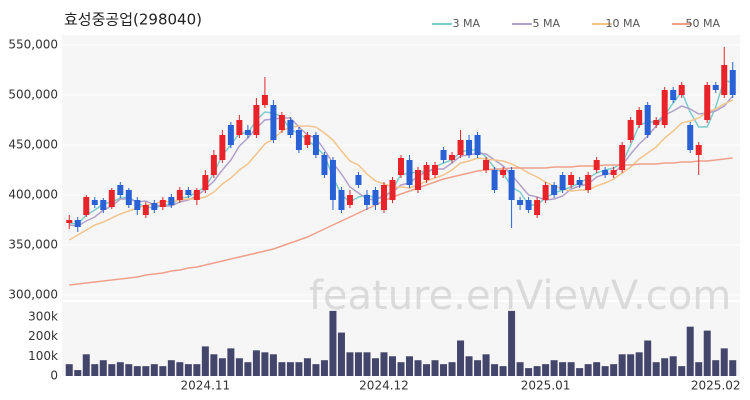 This screenshot has width=750, height=400. What do you see at coordinates (33, 195) in the screenshot?
I see `y-tick-label: 400,000` at bounding box center [33, 195].